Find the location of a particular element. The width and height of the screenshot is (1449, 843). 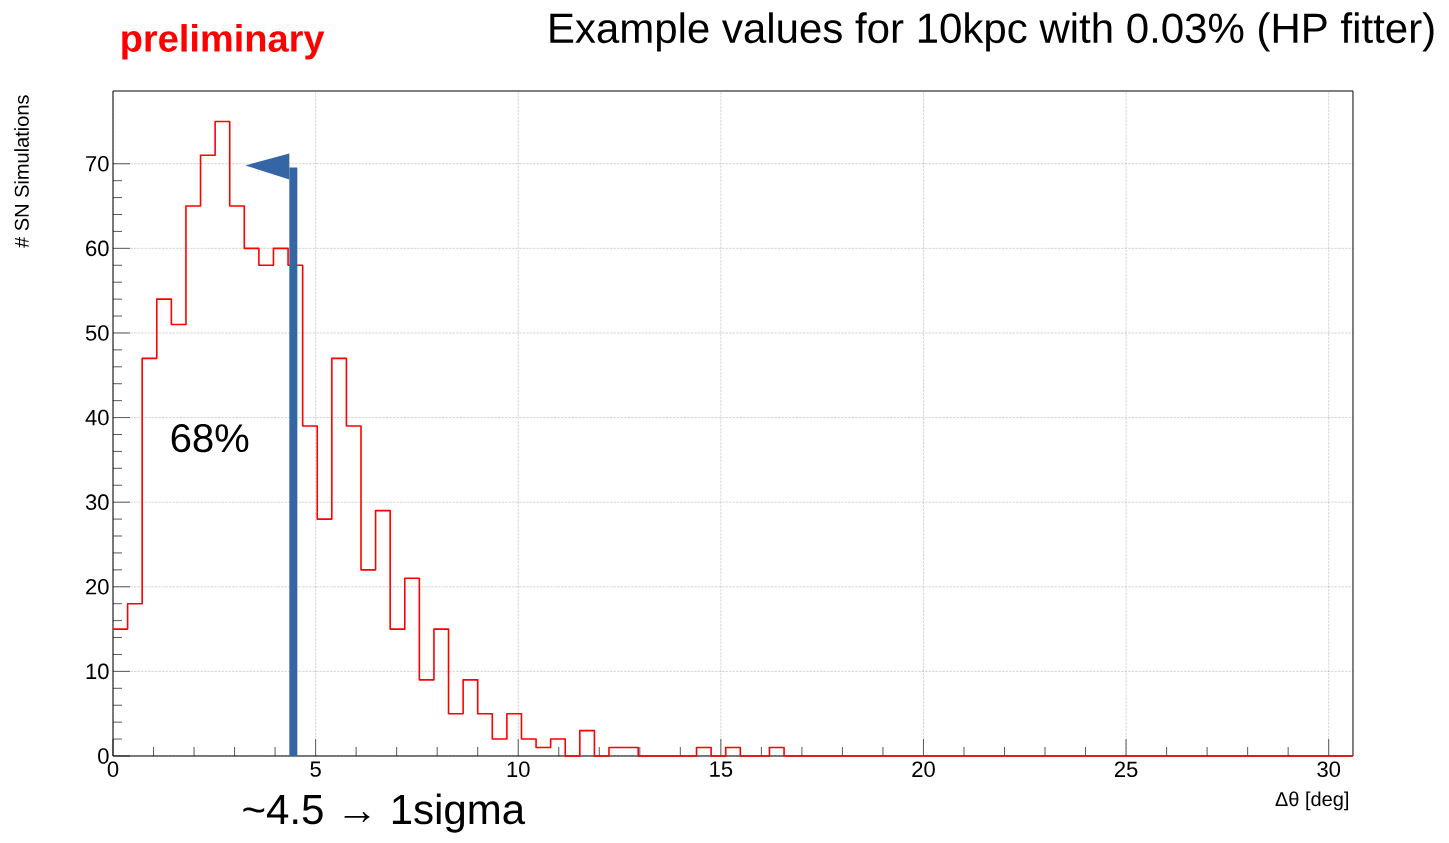

y-axis-title: # SN Simulations is located at coordinates (21, 171).